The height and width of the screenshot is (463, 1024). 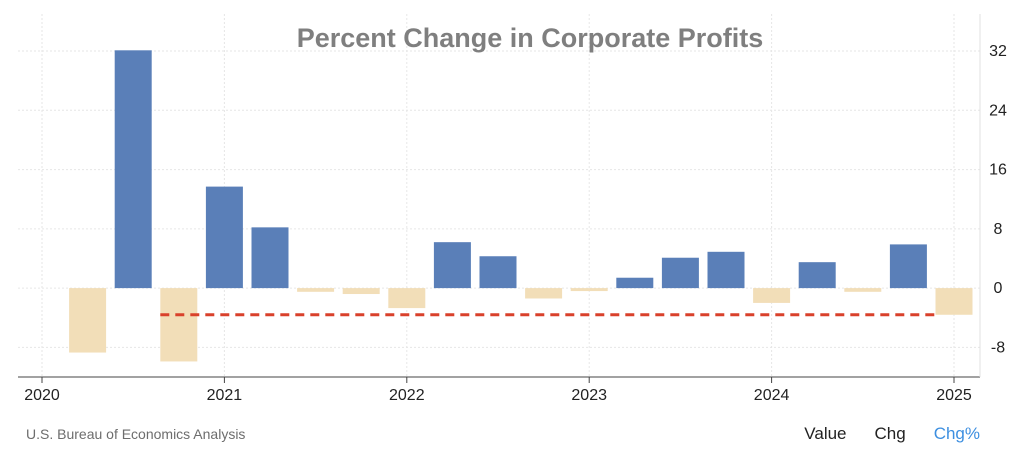 I want to click on x-tick-label: 2025, so click(x=954, y=395).